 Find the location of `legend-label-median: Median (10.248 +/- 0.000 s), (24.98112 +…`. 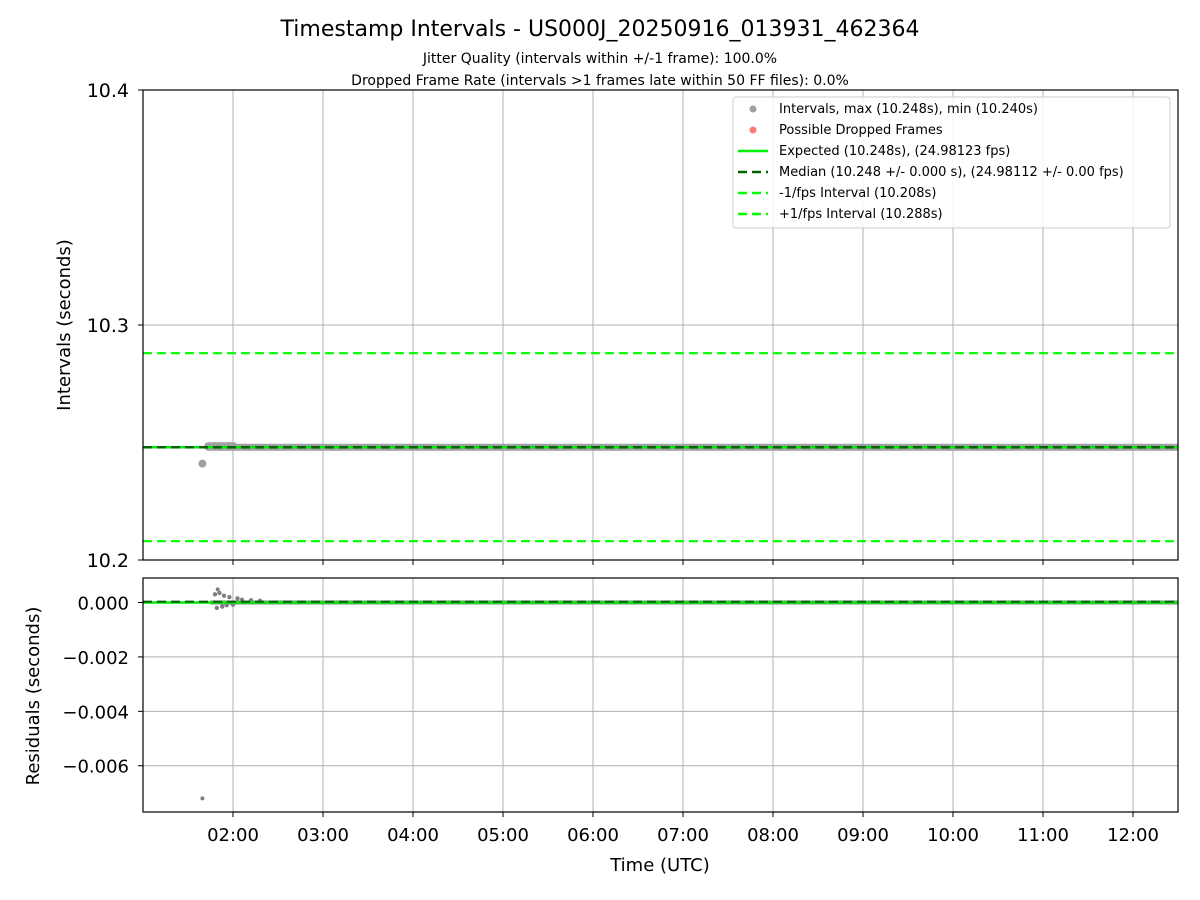

legend-label-median: Median (10.248 +/- 0.000 s), (24.98112 +… is located at coordinates (951, 172).